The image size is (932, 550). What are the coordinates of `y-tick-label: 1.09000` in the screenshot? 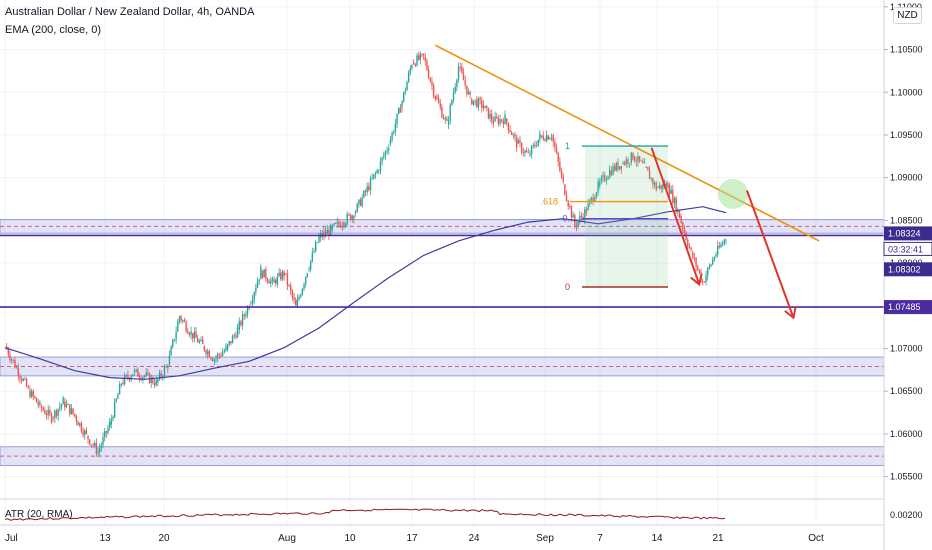 It's located at (906, 178).